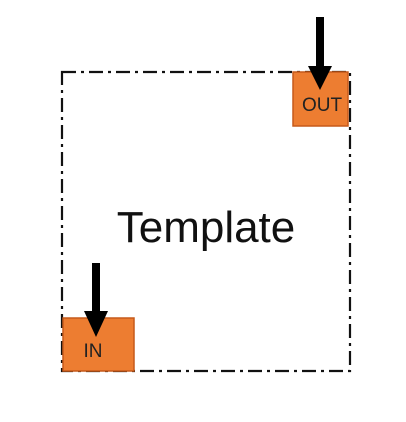  What do you see at coordinates (93, 351) in the screenshot?
I see `in-port-label: IN` at bounding box center [93, 351].